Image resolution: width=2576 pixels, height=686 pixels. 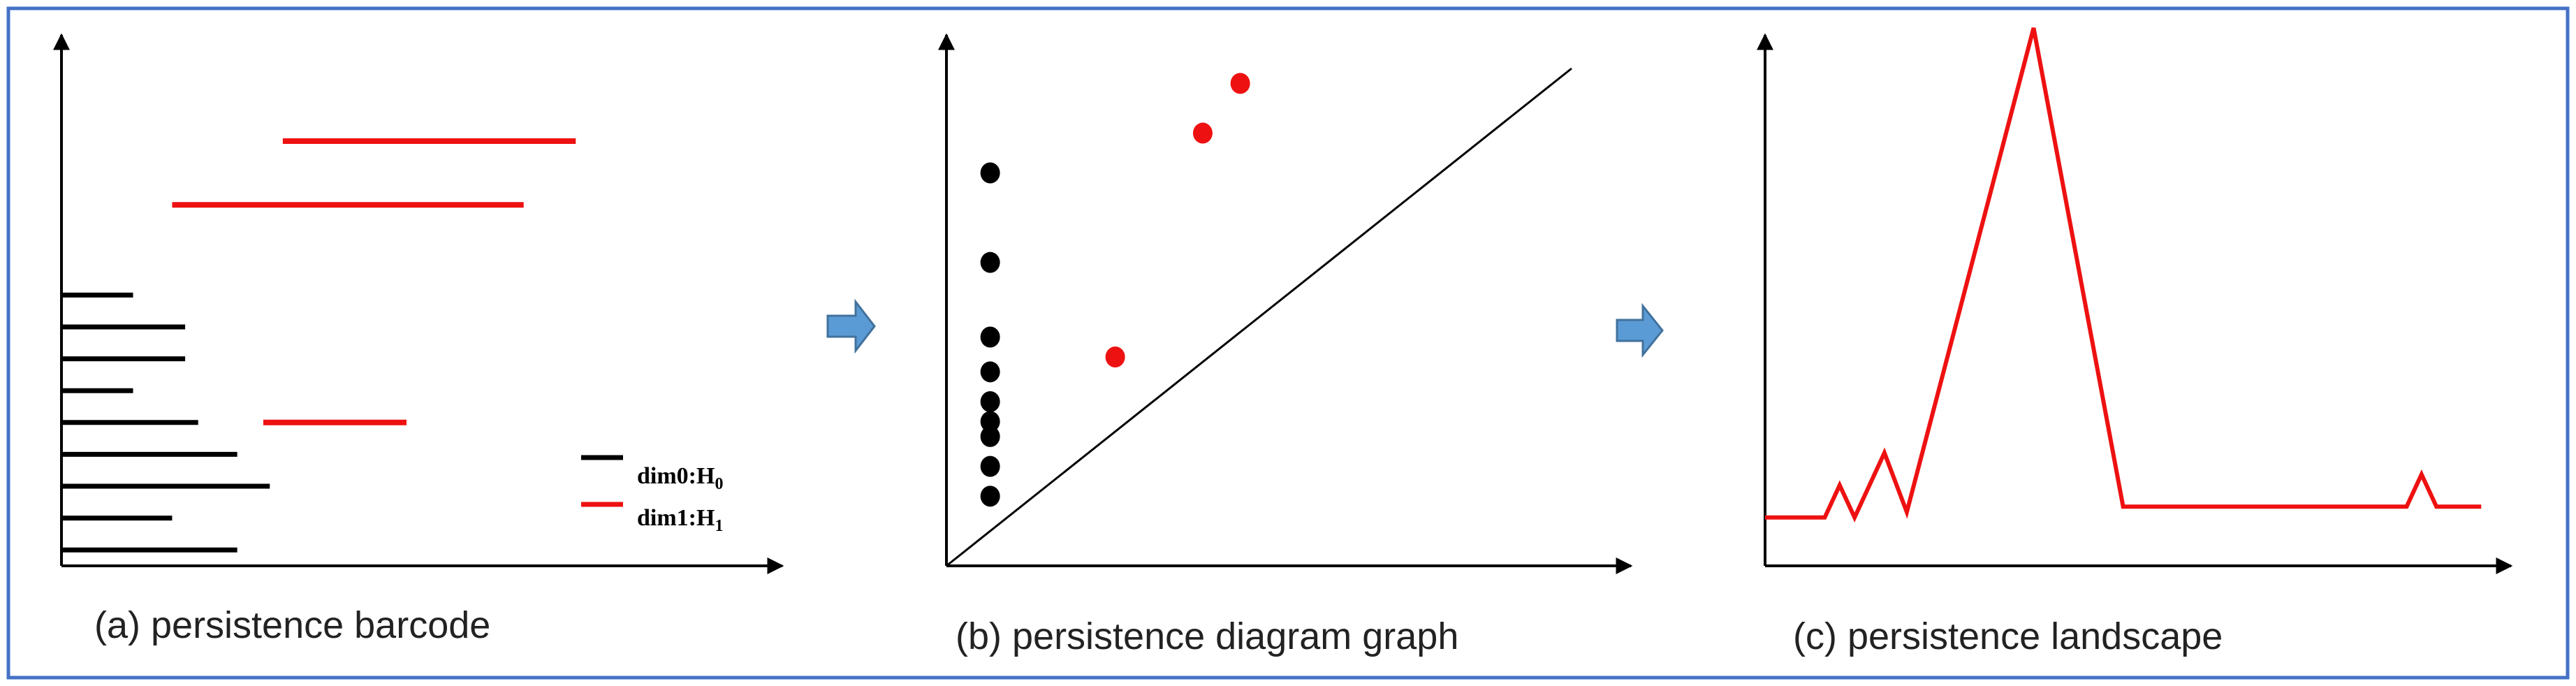 What do you see at coordinates (719, 484) in the screenshot?
I see `legend-h0-subscript: 0` at bounding box center [719, 484].